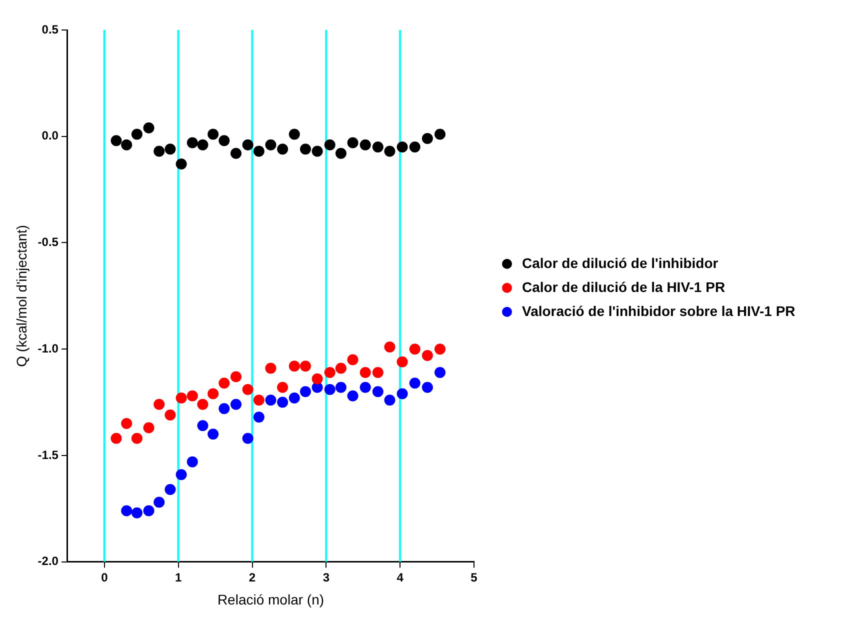  Describe the element at coordinates (48, 561) in the screenshot. I see `y-tick-label: -2.0` at that location.